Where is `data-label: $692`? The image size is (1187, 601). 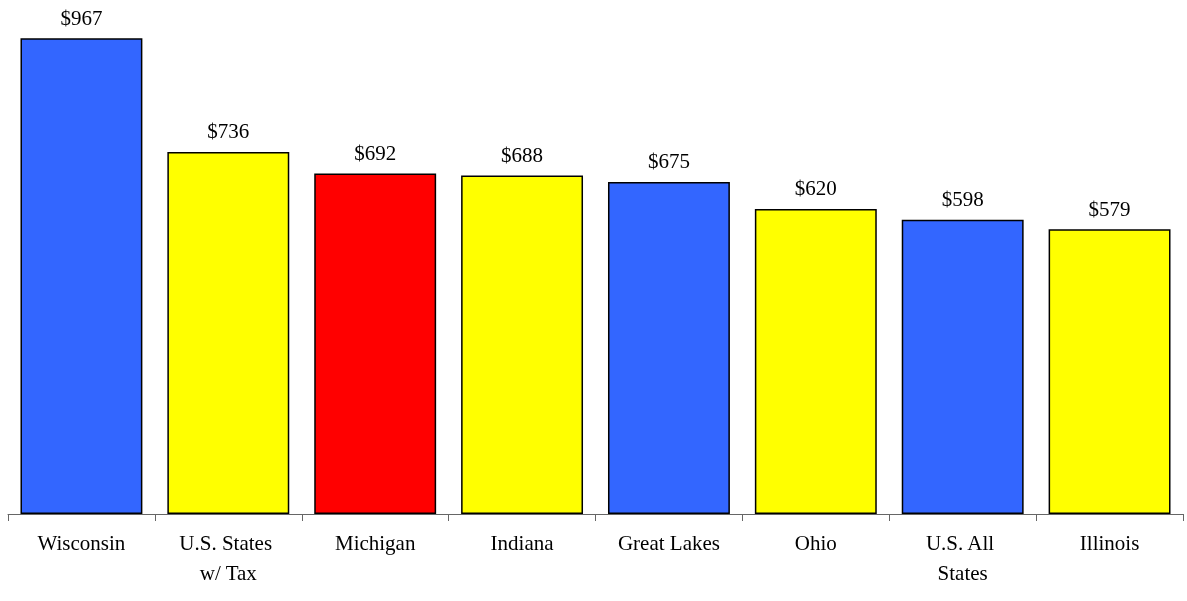 data-label: $692 is located at coordinates (375, 153).